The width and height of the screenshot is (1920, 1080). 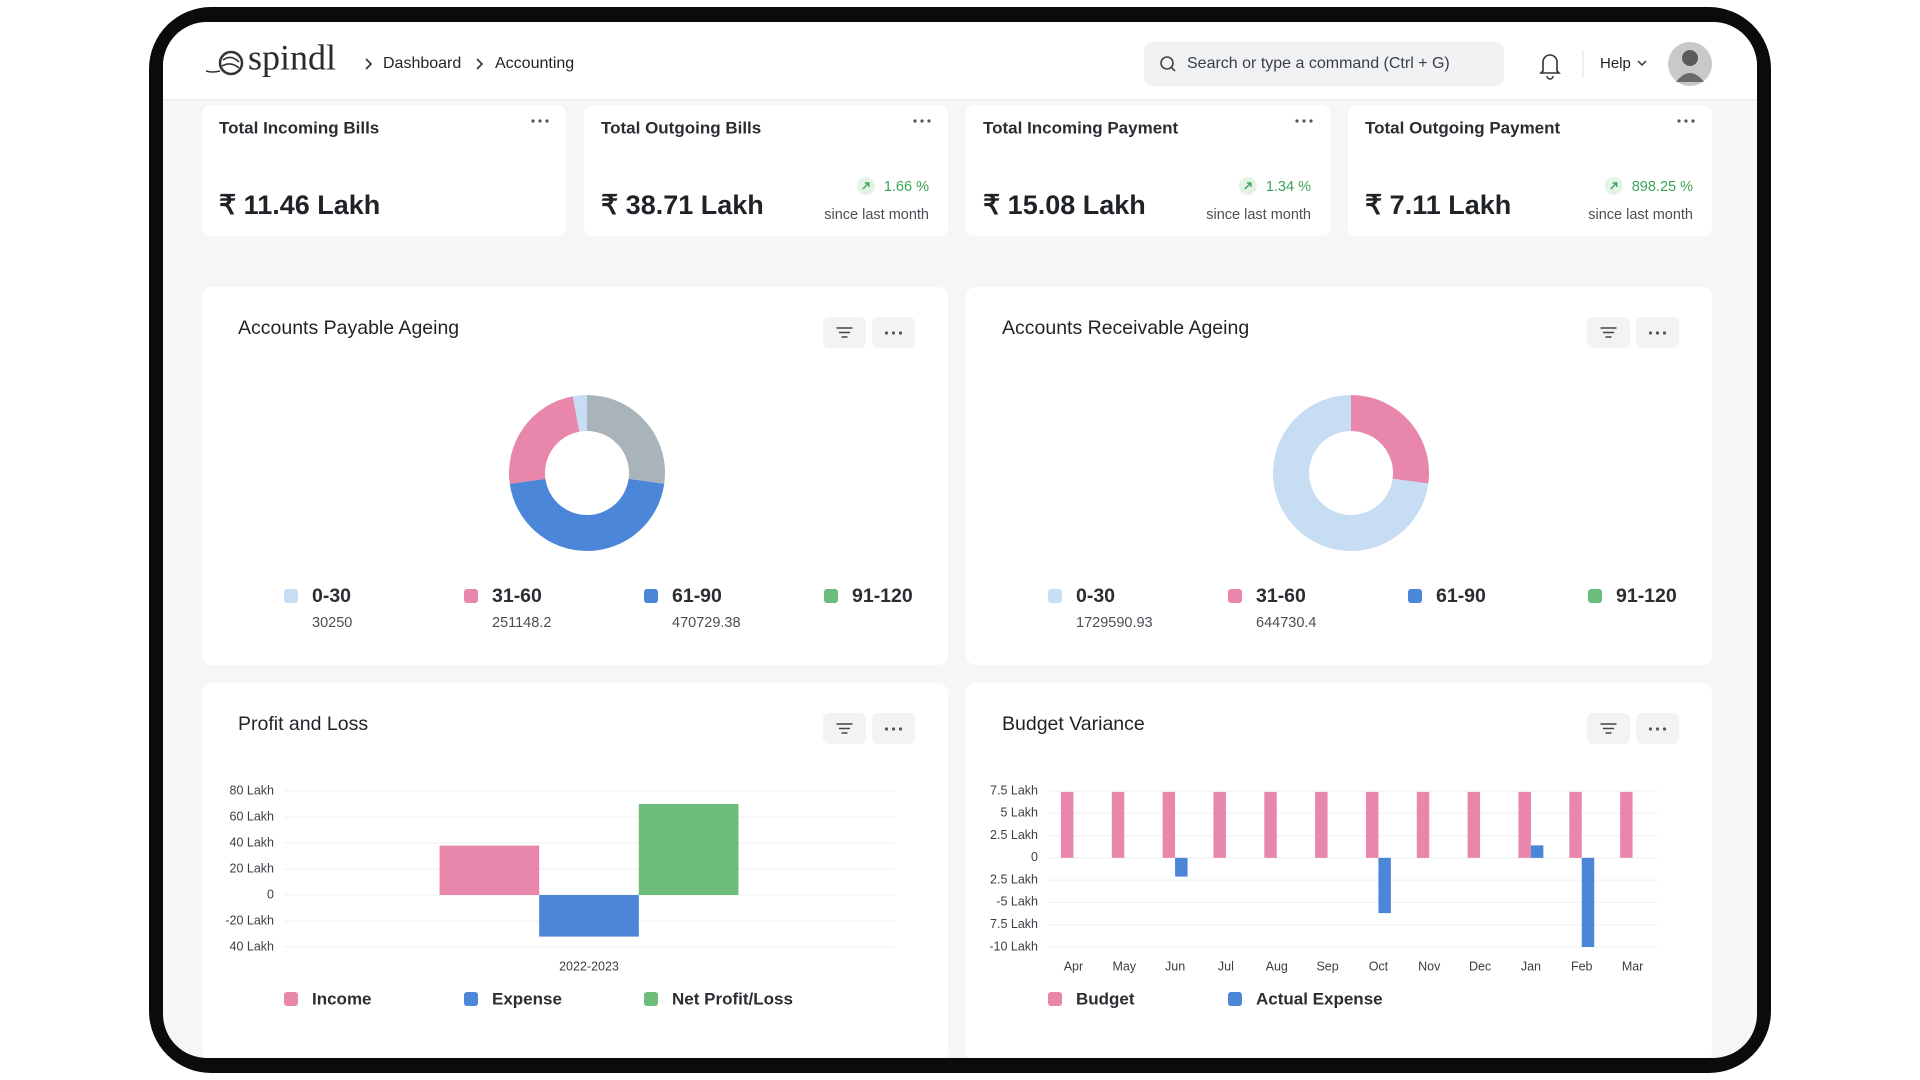 What do you see at coordinates (332, 623) in the screenshot?
I see `legend-value: 30250` at bounding box center [332, 623].